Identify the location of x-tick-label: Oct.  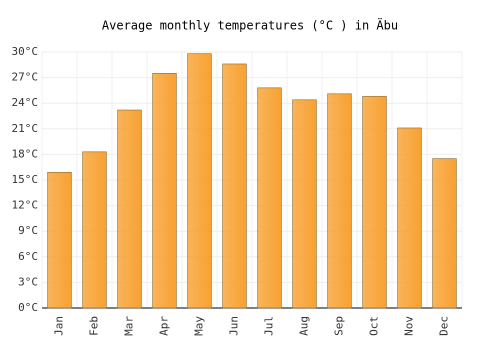
(374, 326).